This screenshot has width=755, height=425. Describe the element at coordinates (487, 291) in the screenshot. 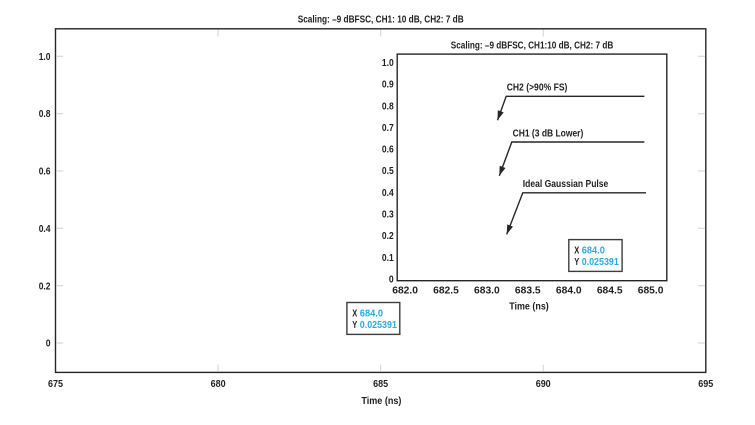

I see `svg-text: 683.0` at that location.